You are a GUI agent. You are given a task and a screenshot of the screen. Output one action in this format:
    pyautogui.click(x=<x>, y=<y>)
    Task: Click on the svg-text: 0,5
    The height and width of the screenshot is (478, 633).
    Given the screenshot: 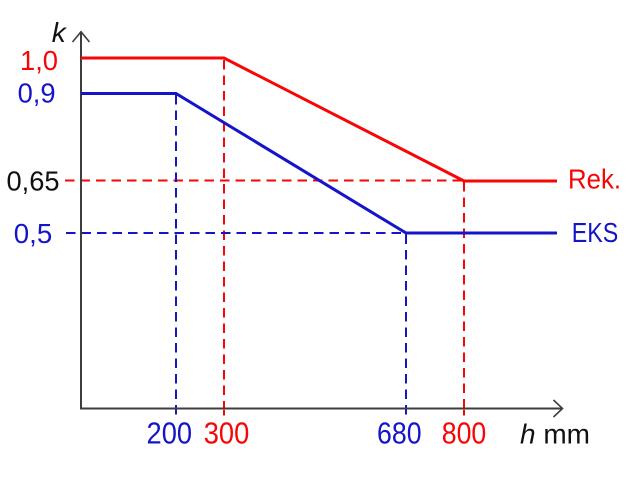 What is the action you would take?
    pyautogui.click(x=33, y=233)
    